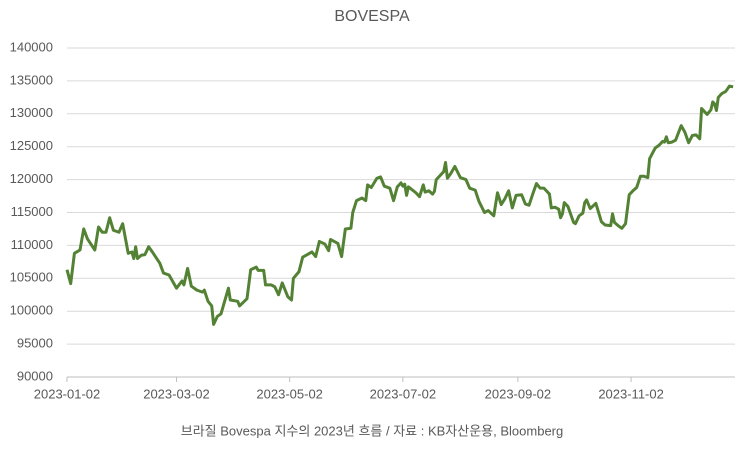  Describe the element at coordinates (31, 112) in the screenshot. I see `y-tick-label: 130000` at that location.